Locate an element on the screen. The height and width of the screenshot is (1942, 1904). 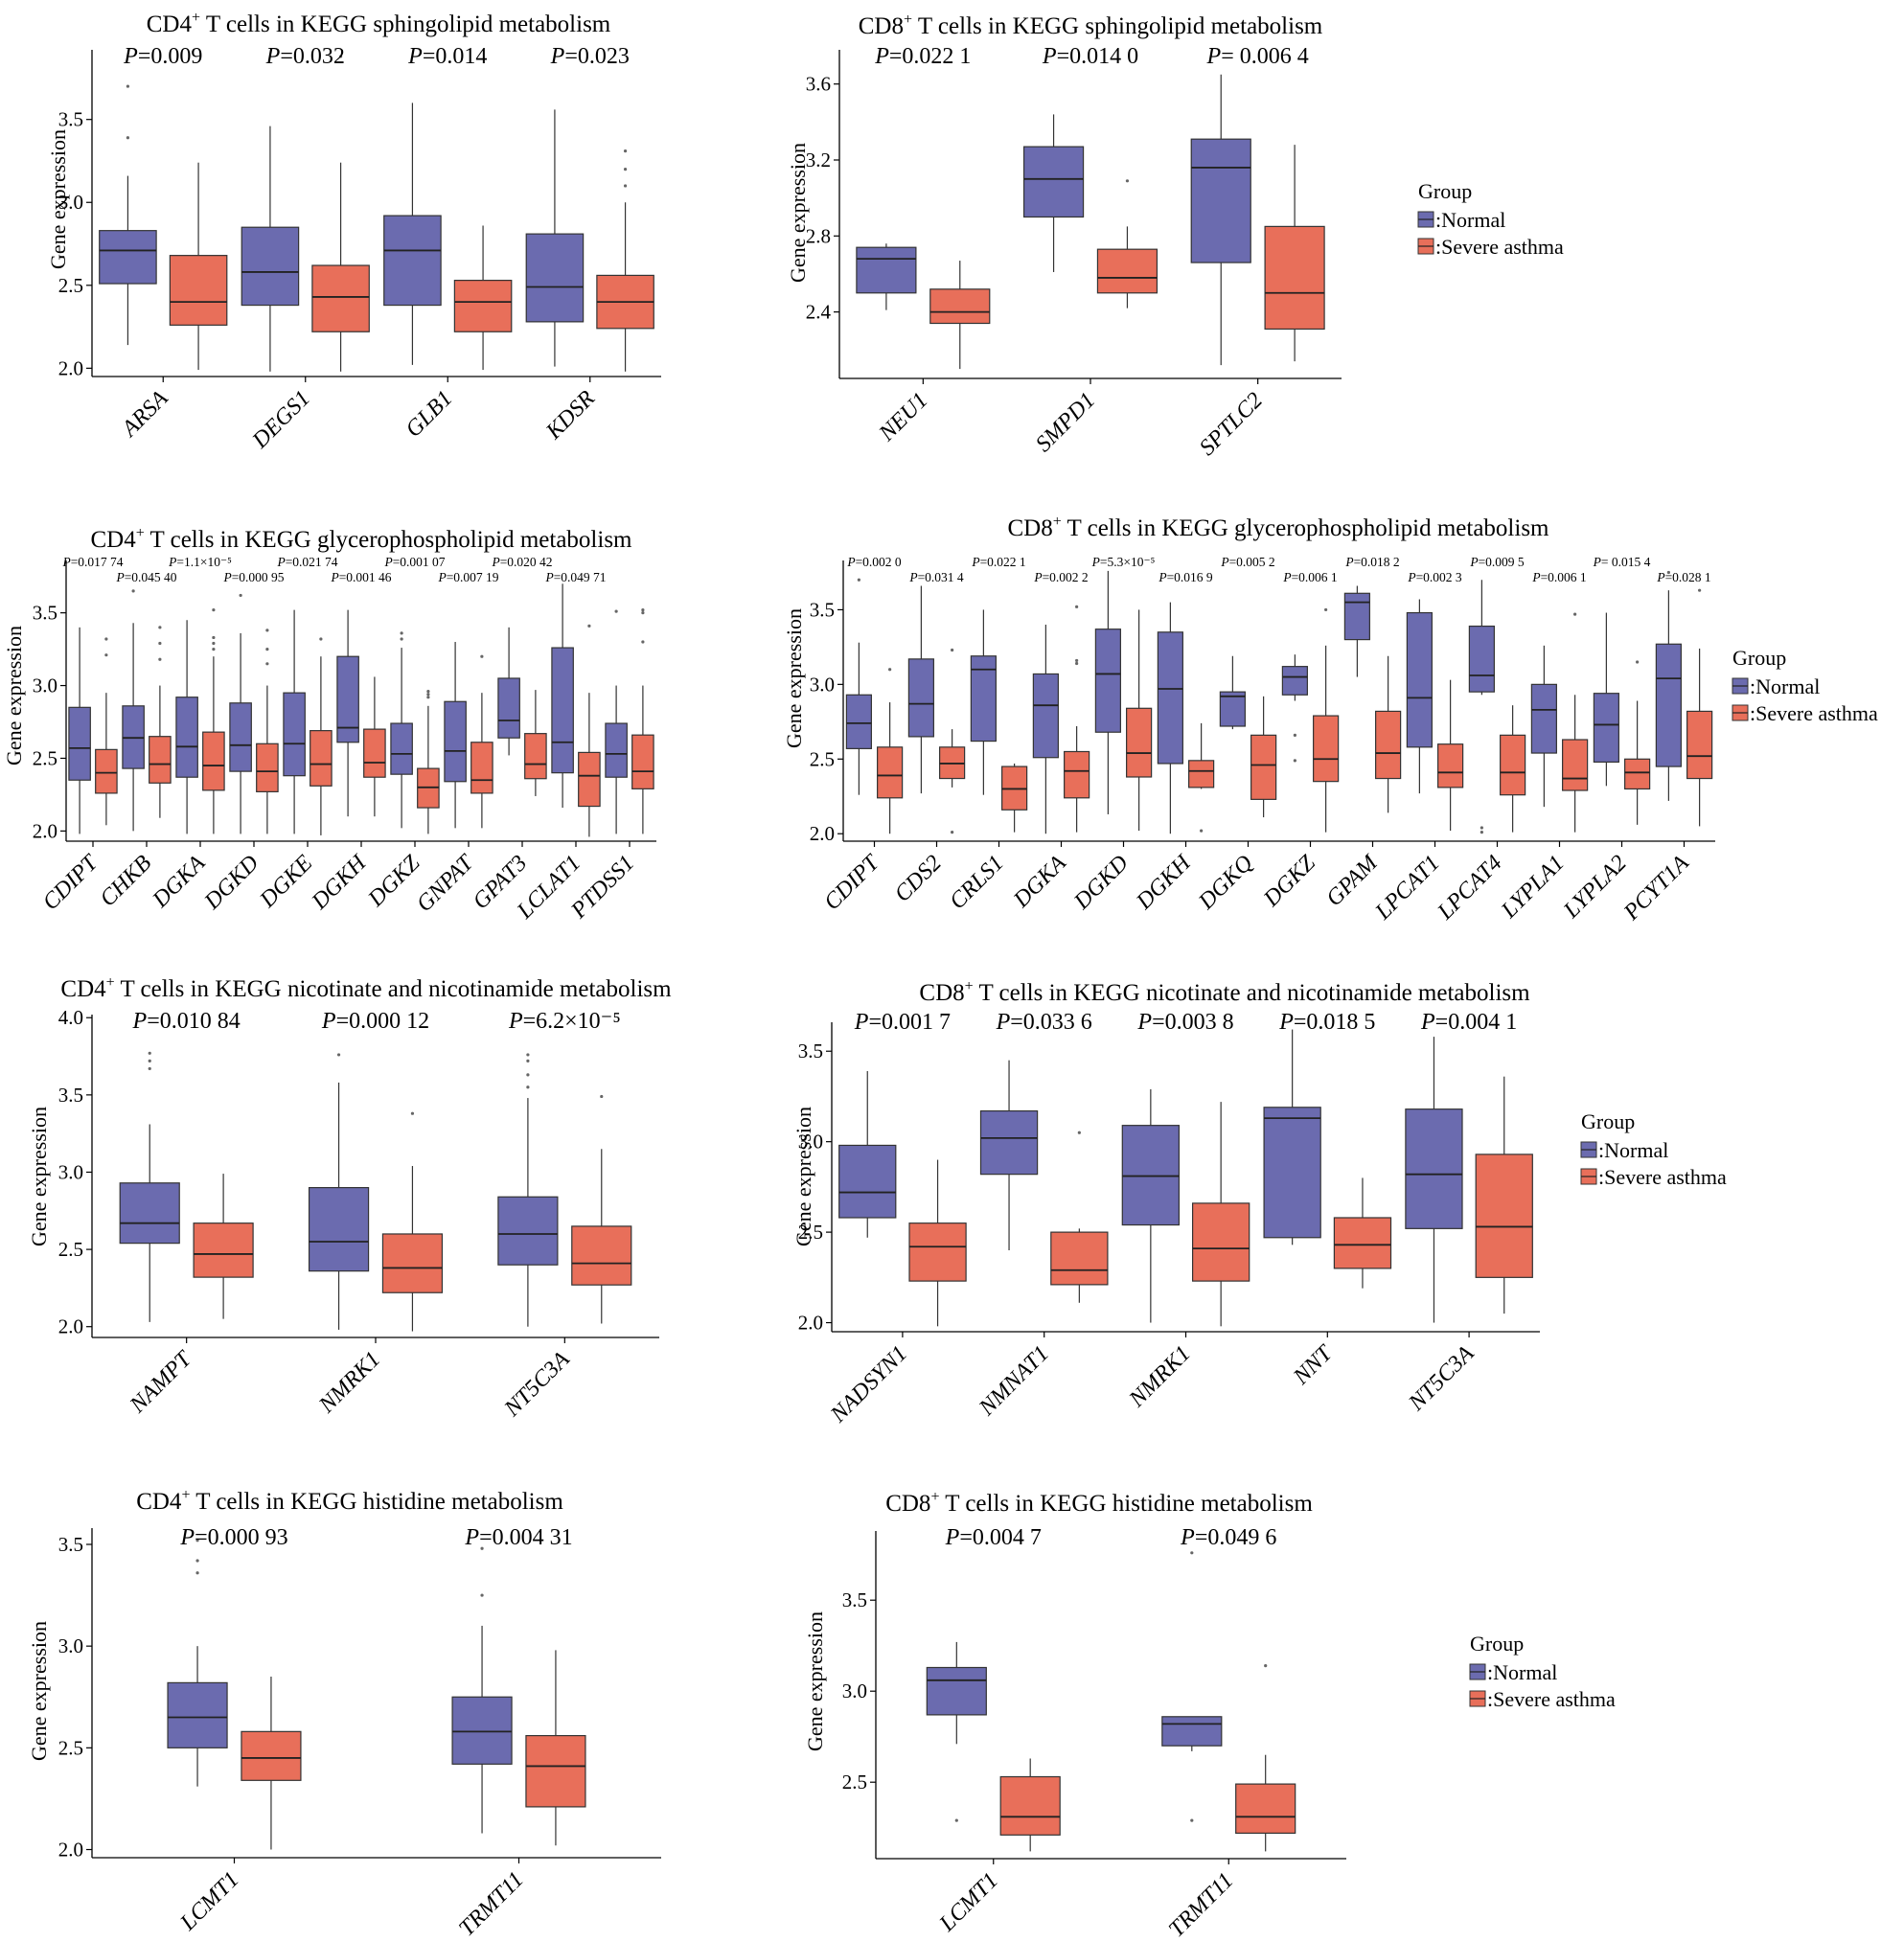
x-tick-label: NEU1 is located at coordinates (904, 418).